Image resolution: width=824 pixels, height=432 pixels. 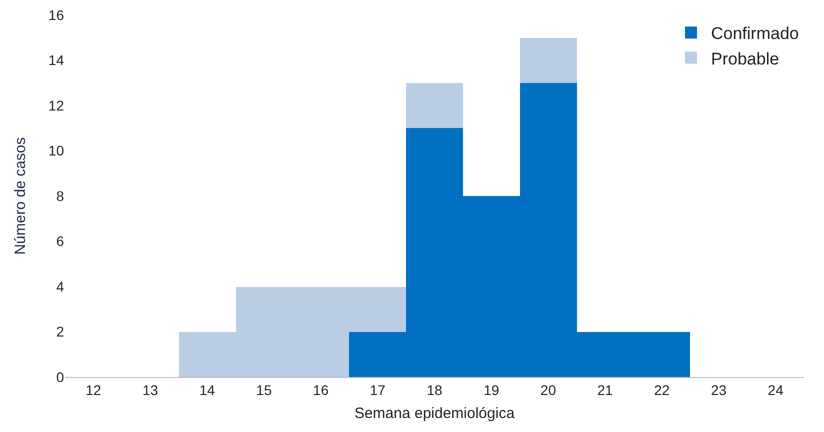 I want to click on x-tick-label: 16, so click(x=321, y=390).